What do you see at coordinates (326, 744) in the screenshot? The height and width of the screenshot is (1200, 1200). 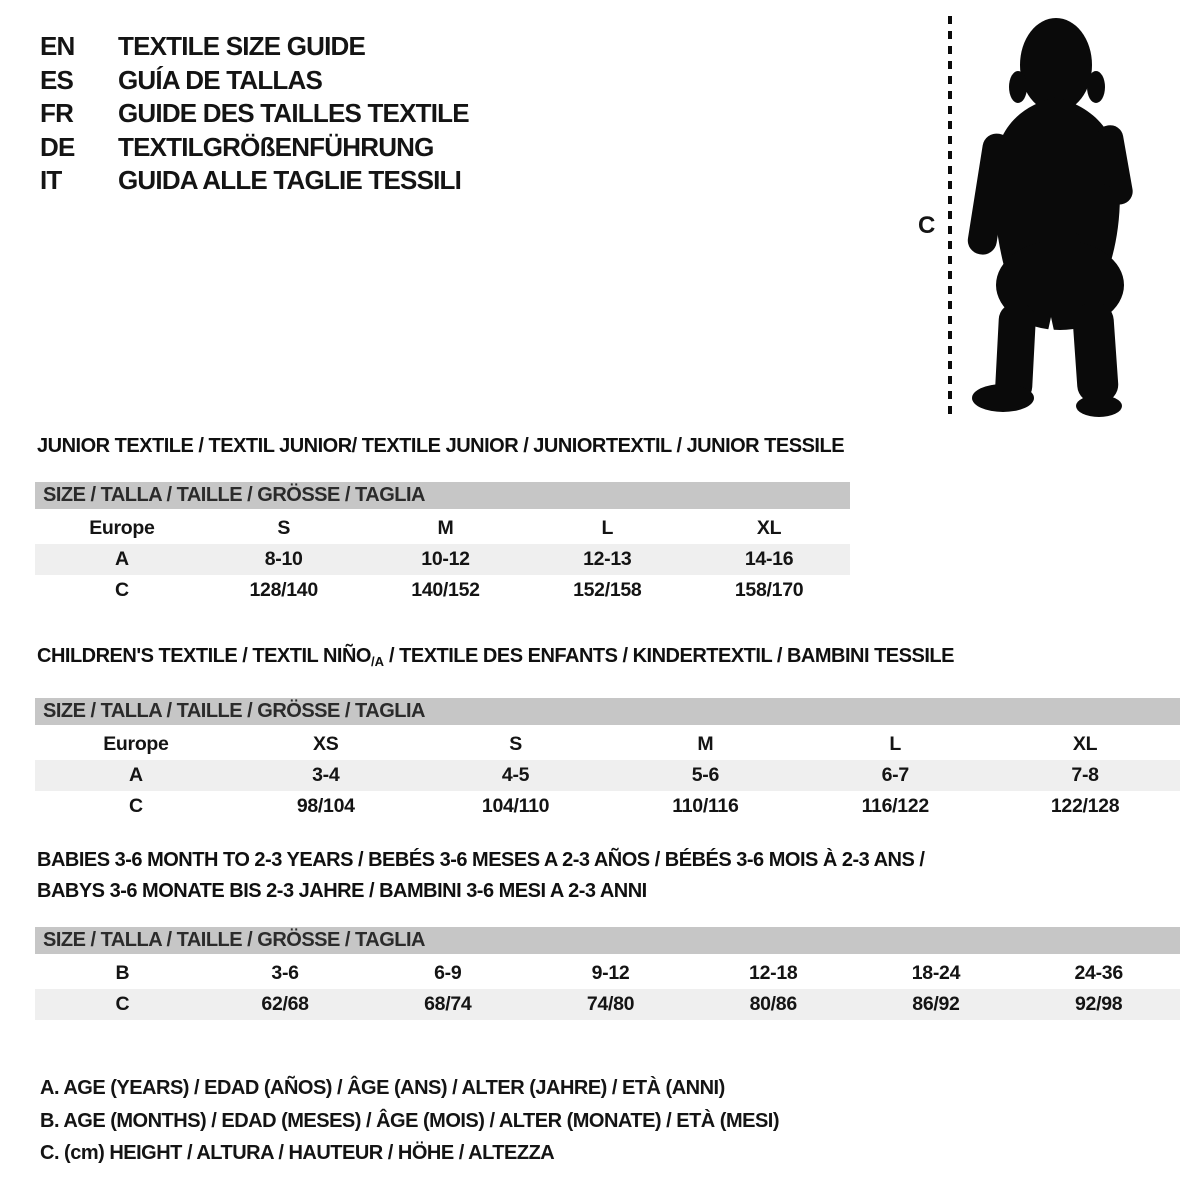 I see `table-cell: XS` at bounding box center [326, 744].